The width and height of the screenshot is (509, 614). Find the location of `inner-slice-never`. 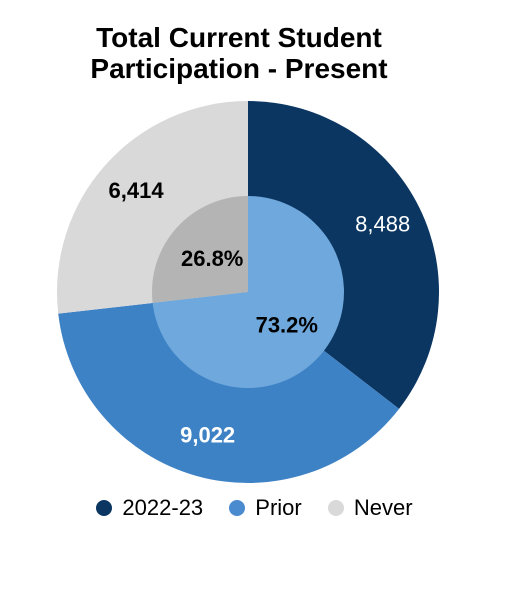

inner-slice-never is located at coordinates (200, 249).